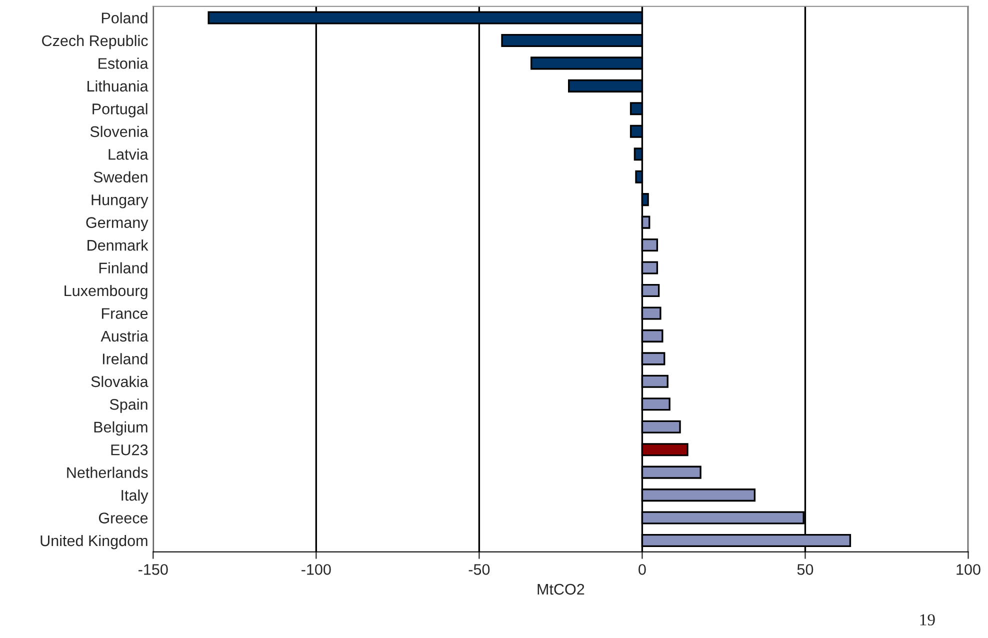 The width and height of the screenshot is (988, 638). I want to click on y-tick-label: Germany, so click(117, 224).